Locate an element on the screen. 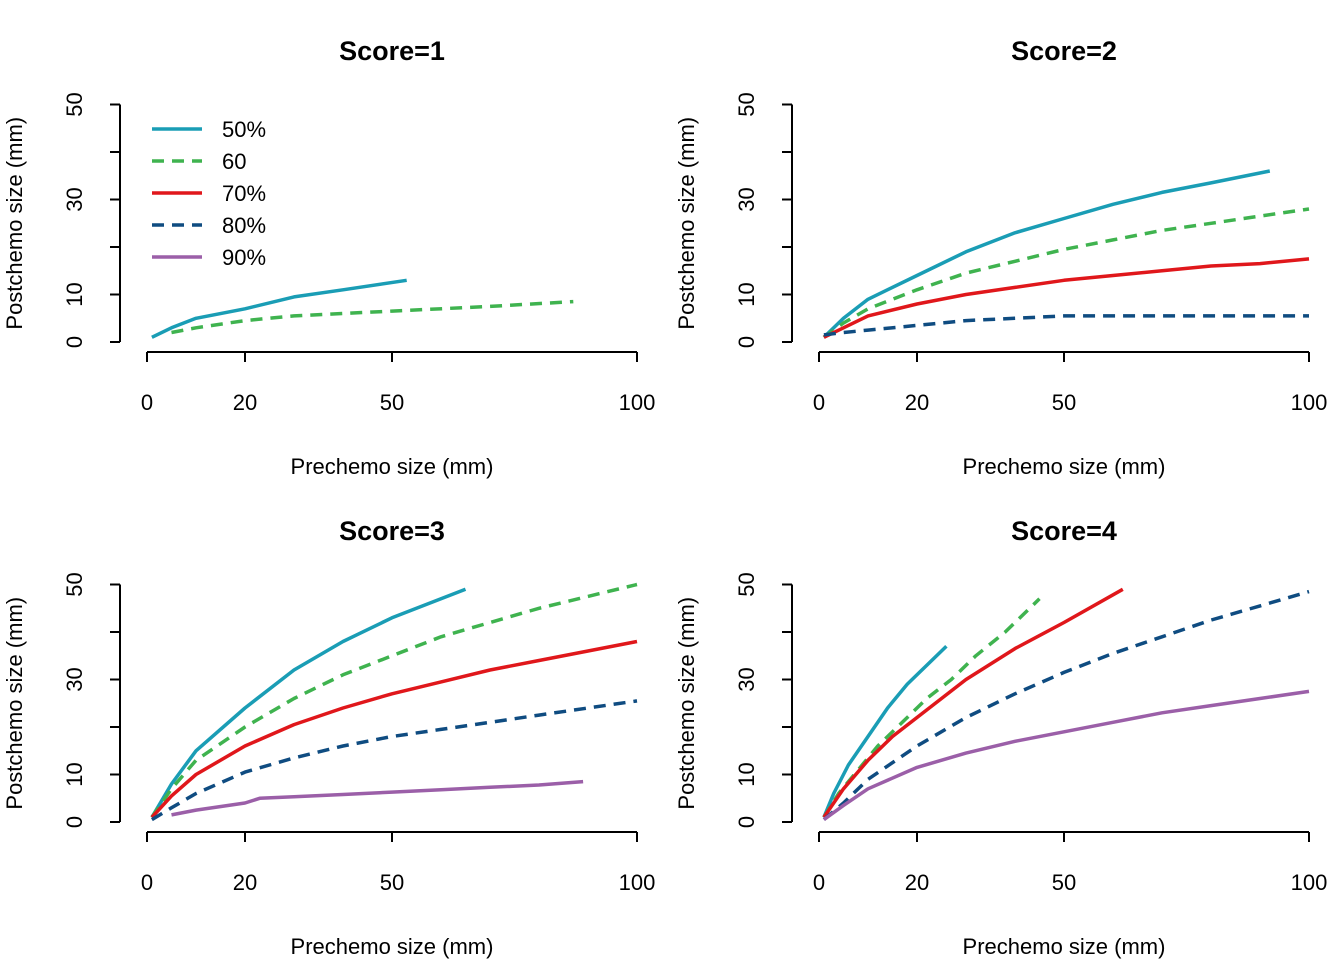 The width and height of the screenshot is (1344, 960). chart-title: Score=4 is located at coordinates (1064, 531).